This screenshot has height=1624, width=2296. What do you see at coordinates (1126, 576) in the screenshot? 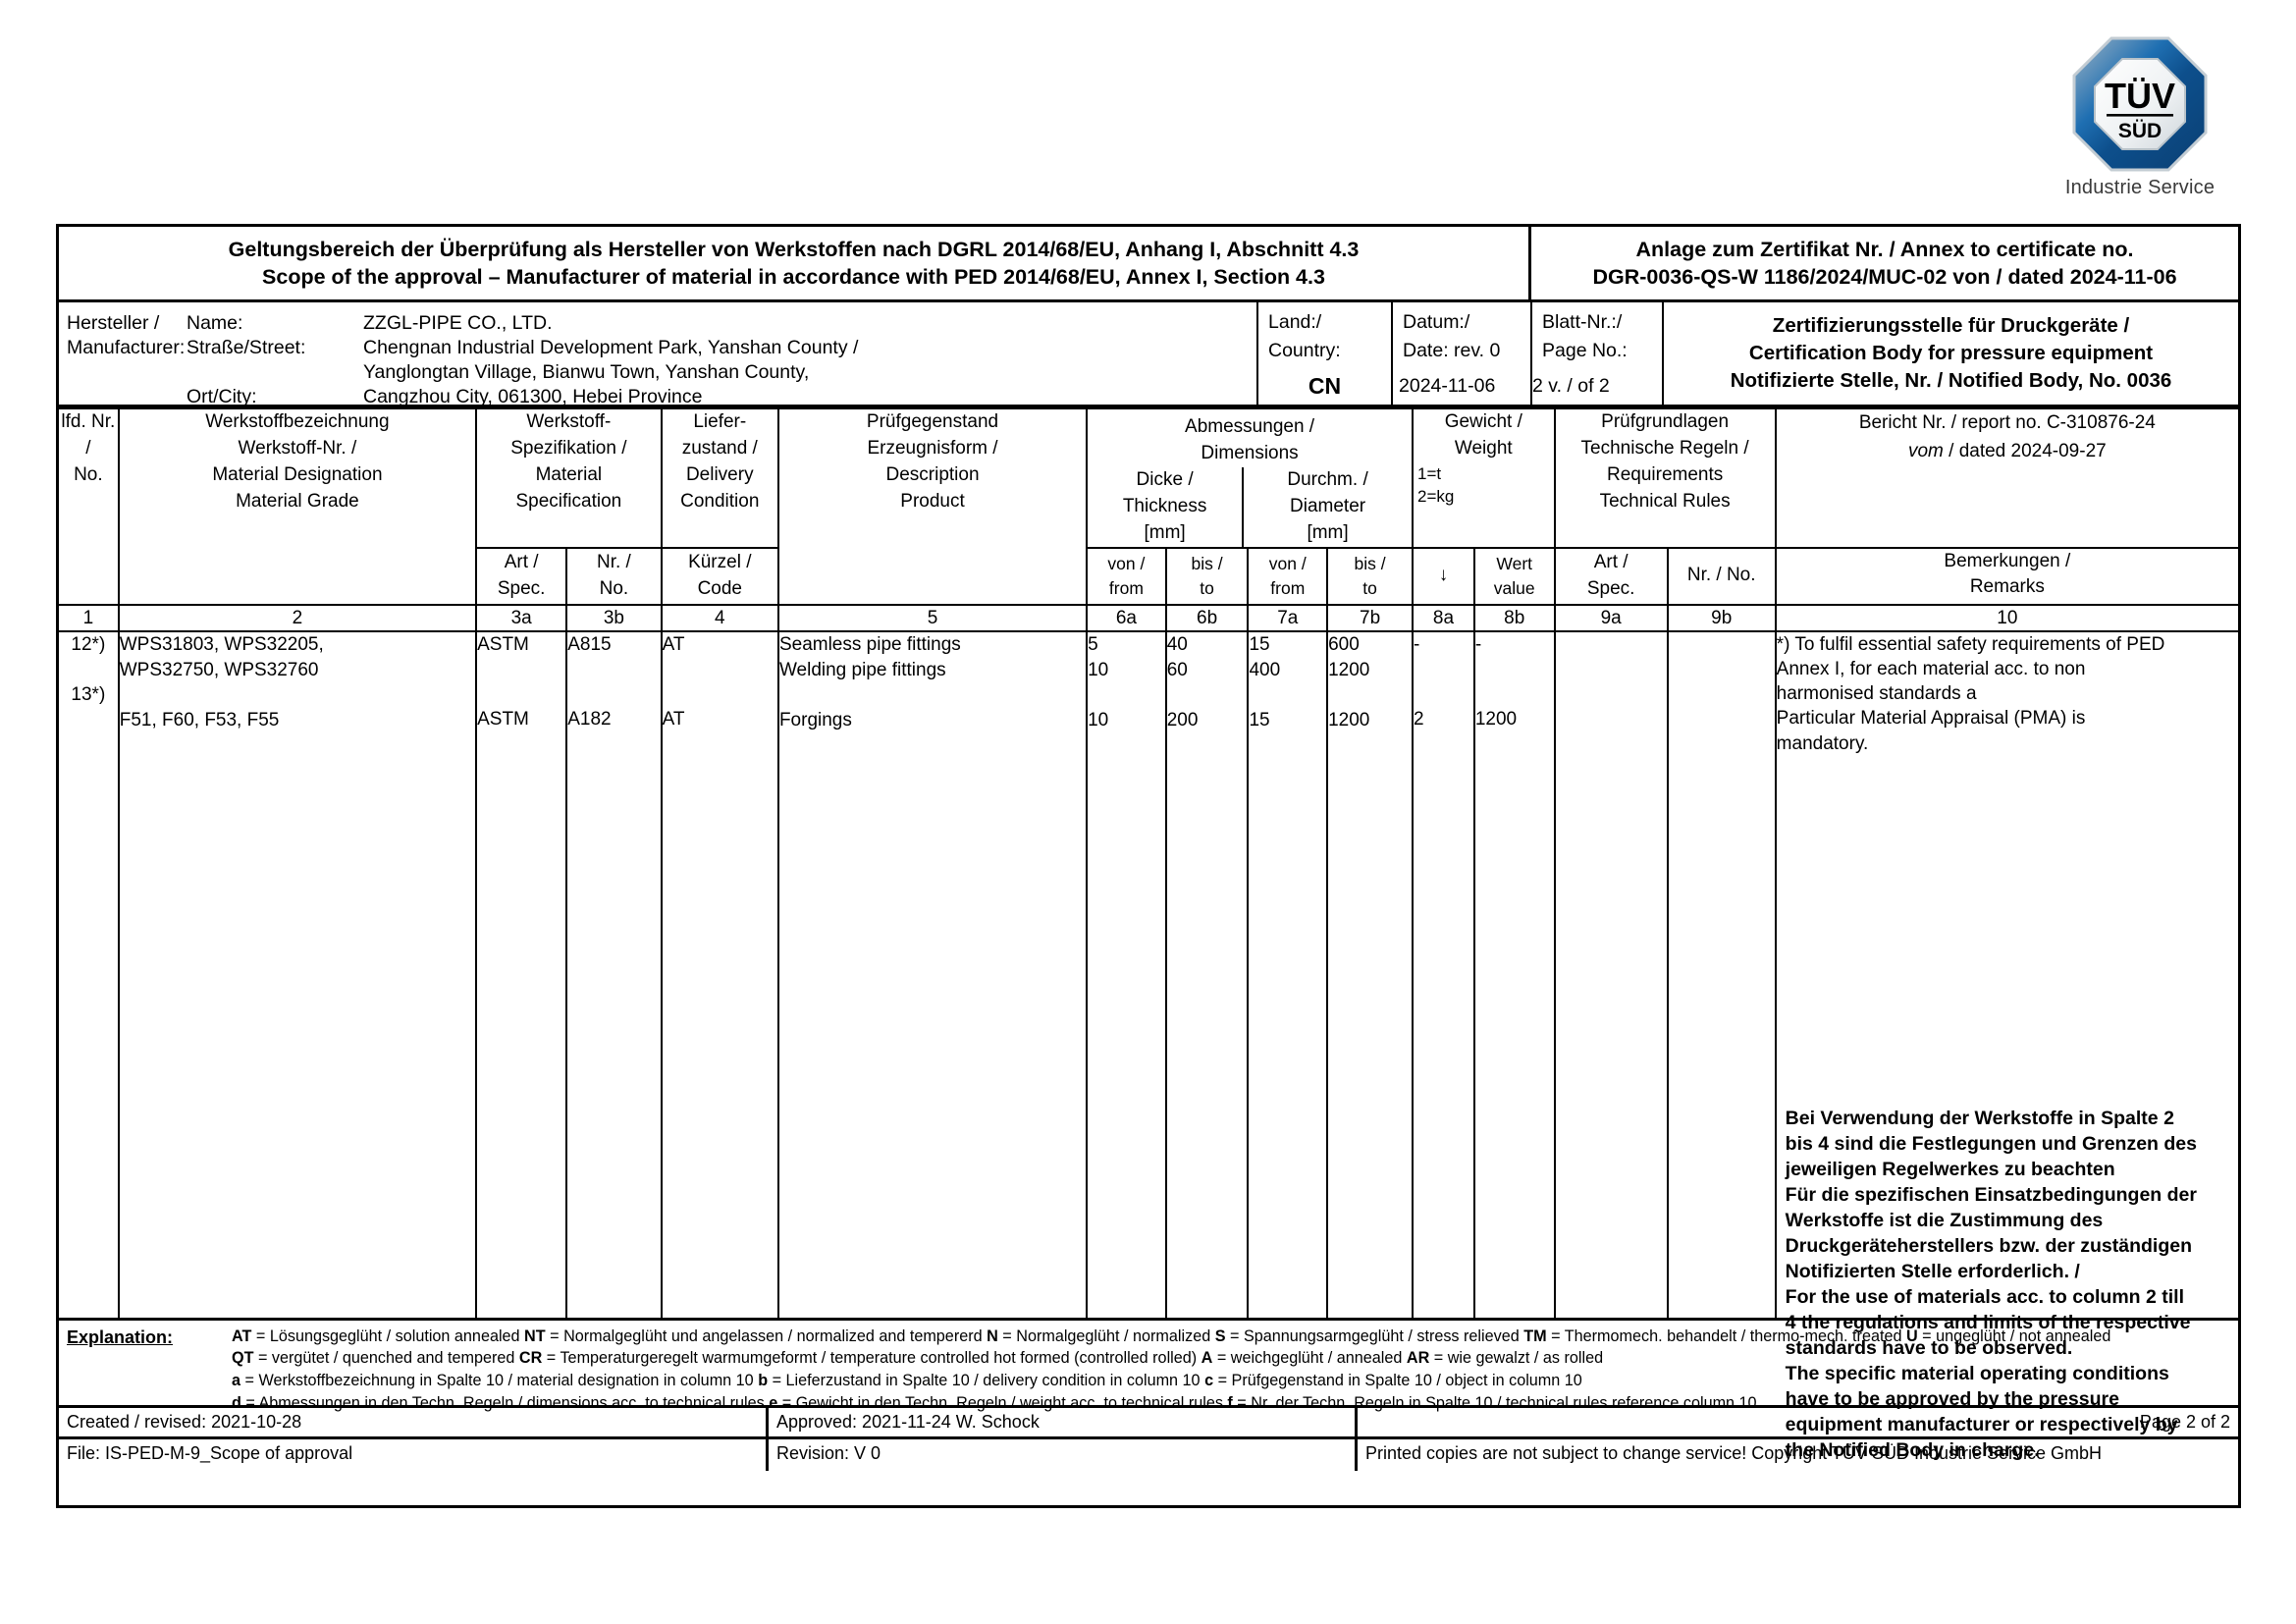
I see `th-thickness-from: von / from` at bounding box center [1126, 576].